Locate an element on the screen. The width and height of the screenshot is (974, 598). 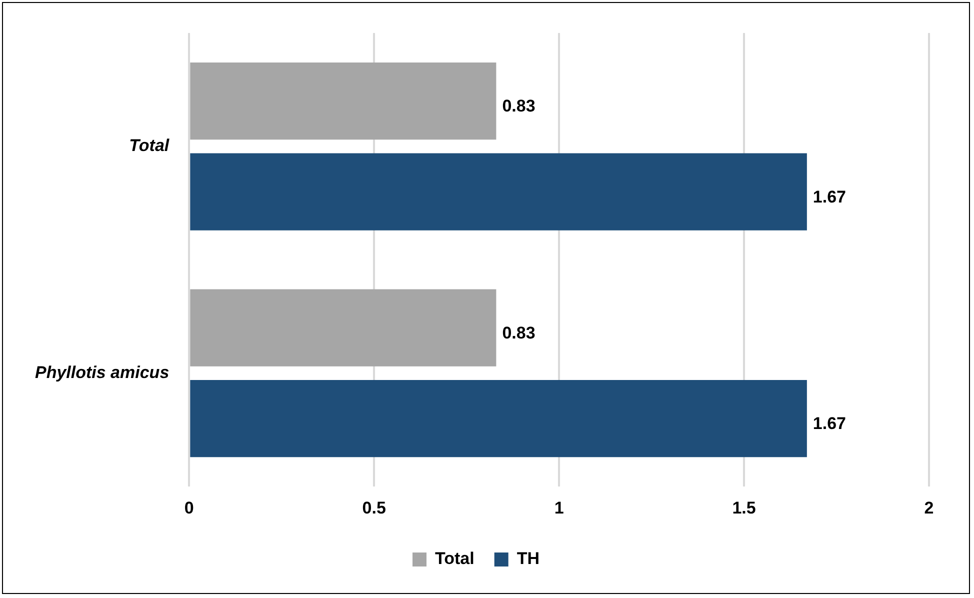
x-tick-label: 1.5 is located at coordinates (744, 508).